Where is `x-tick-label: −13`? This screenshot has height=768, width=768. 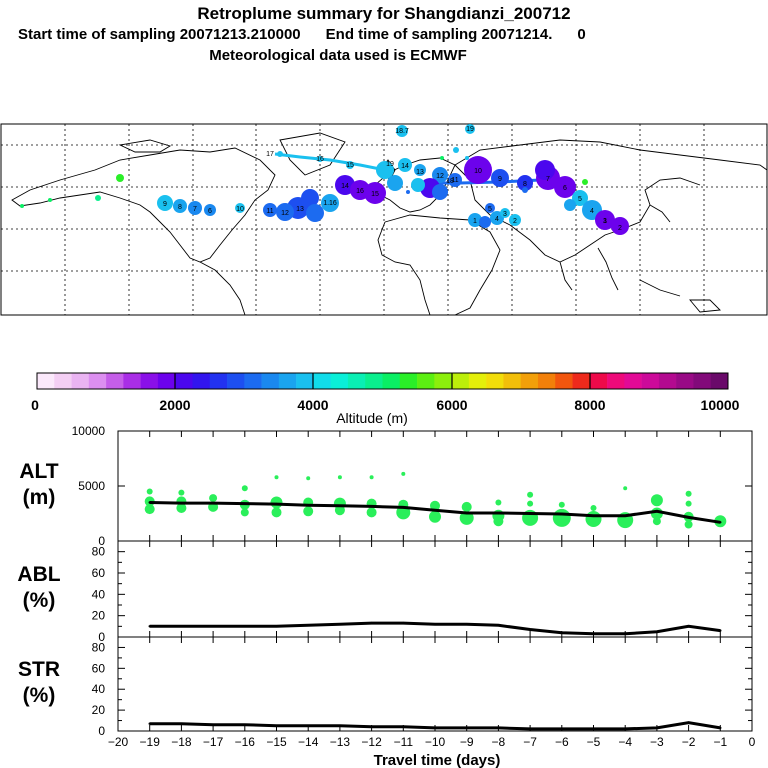 x-tick-label: −13 is located at coordinates (340, 742).